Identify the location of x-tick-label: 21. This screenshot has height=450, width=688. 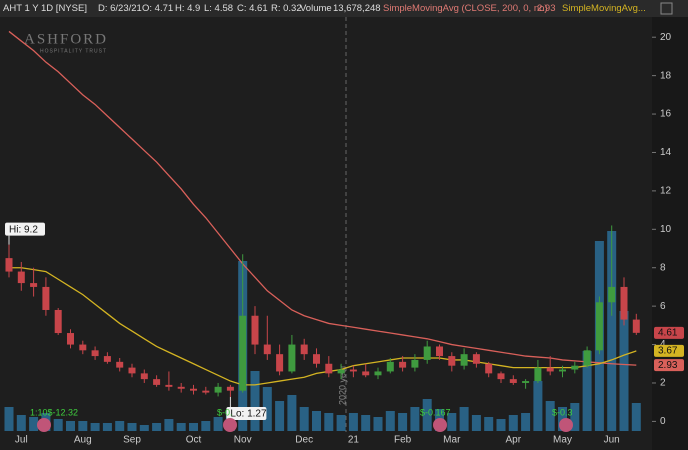
(354, 440).